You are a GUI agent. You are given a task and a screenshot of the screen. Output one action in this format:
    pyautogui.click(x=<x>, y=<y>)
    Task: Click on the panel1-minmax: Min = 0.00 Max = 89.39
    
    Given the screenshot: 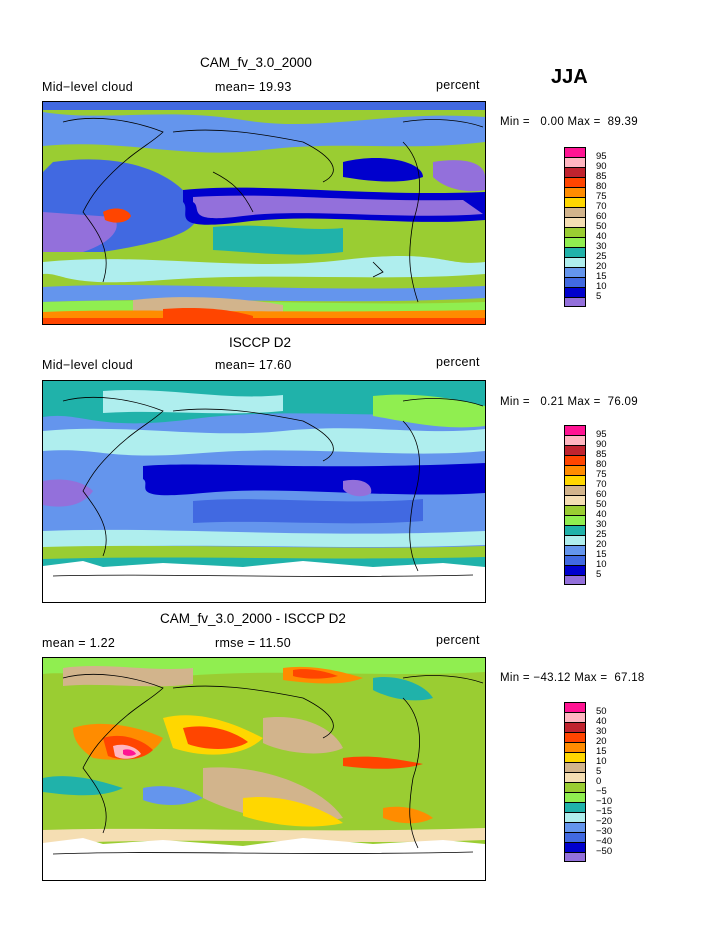 What is the action you would take?
    pyautogui.click(x=569, y=122)
    